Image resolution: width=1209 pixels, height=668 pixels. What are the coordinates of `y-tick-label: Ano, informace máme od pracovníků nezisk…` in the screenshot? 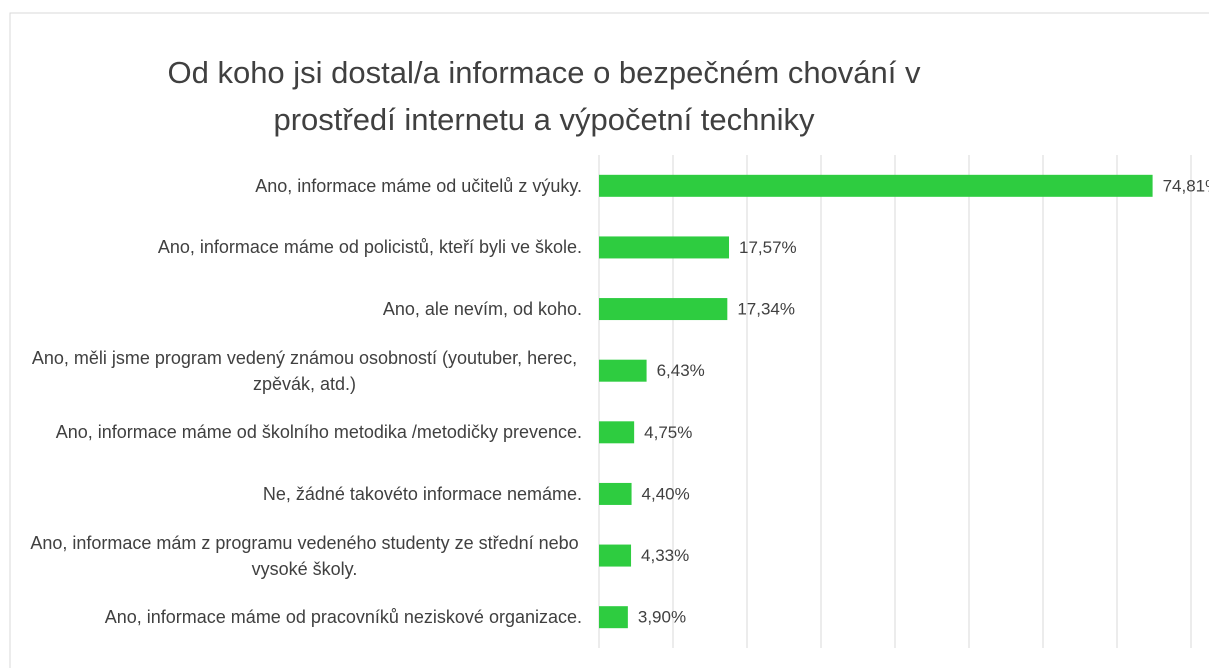 It's located at (343, 617).